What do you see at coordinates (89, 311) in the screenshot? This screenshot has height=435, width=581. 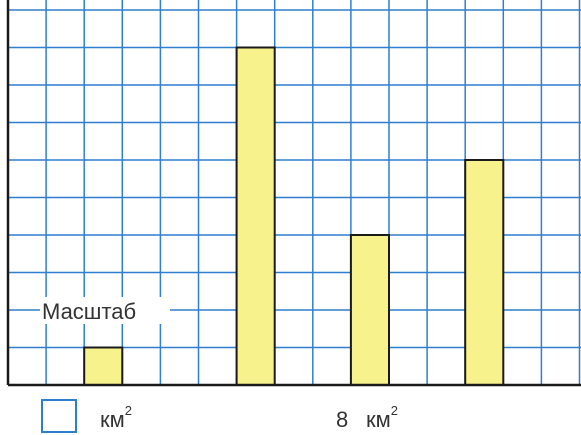 I see `scale-label: Масштаб` at bounding box center [89, 311].